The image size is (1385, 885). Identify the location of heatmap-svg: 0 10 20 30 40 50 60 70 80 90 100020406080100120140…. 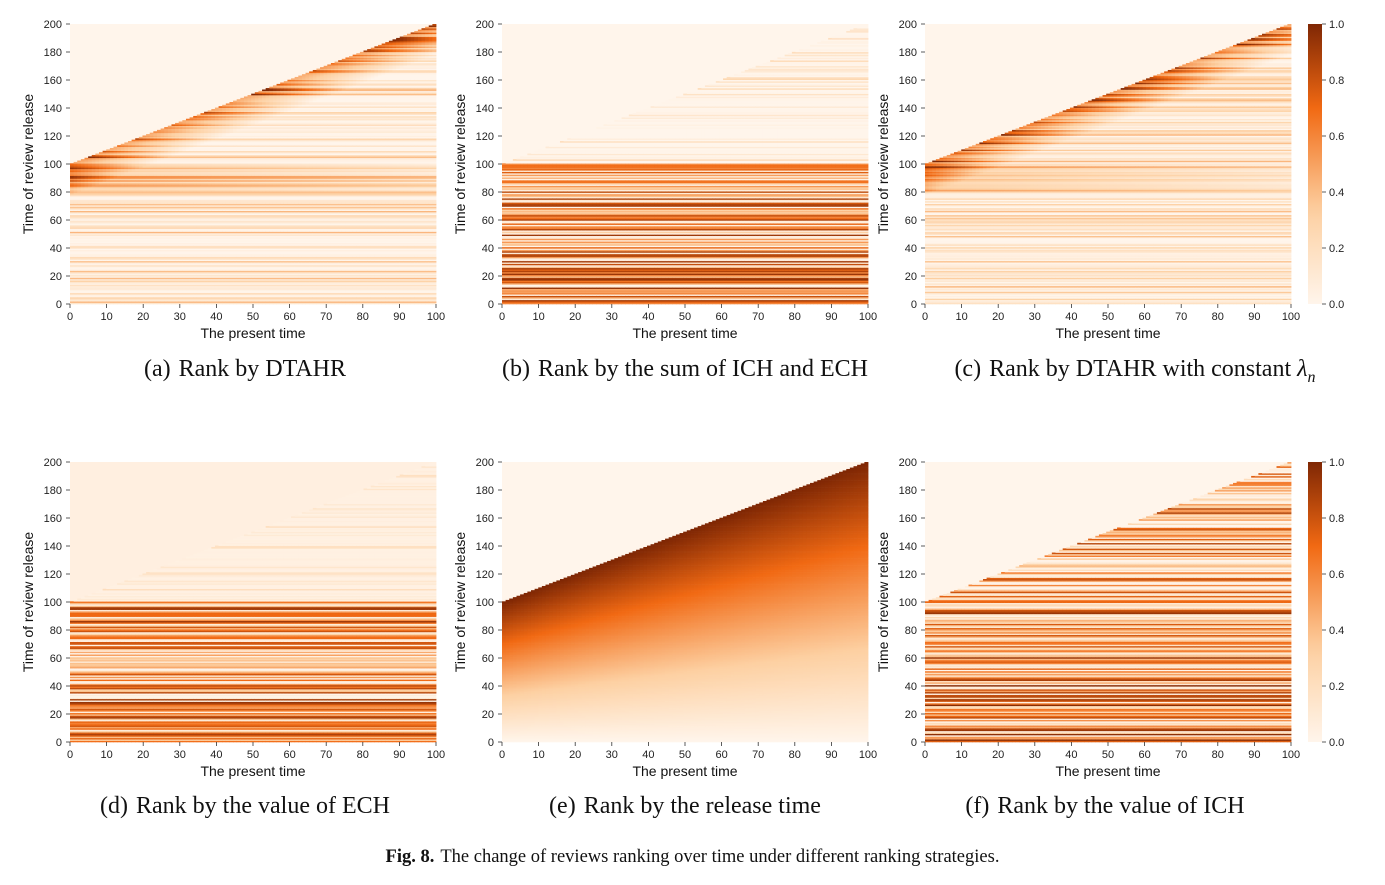
(245, 190).